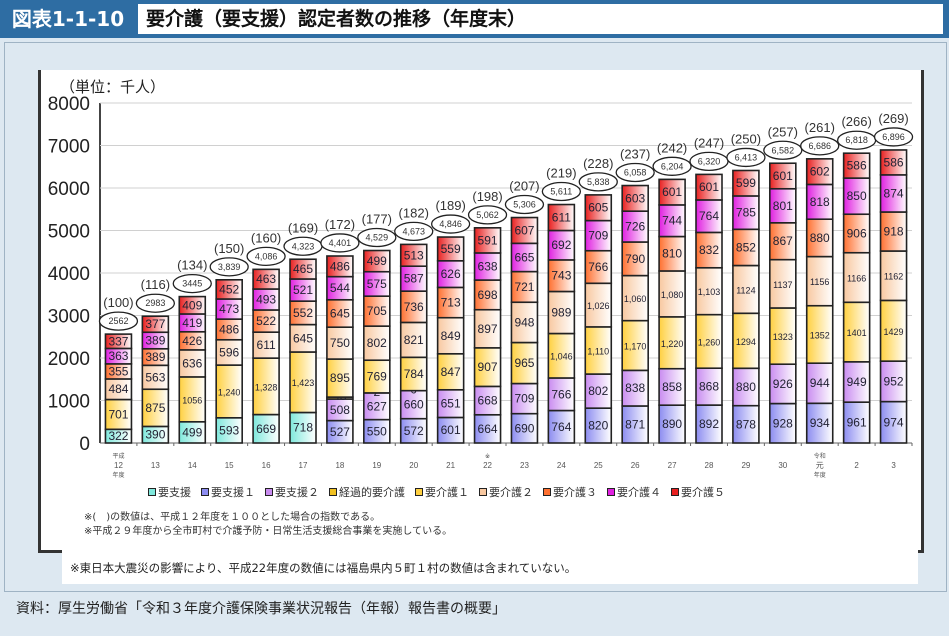 The image size is (949, 636). I want to click on bar-segment-label: 832, so click(709, 250).